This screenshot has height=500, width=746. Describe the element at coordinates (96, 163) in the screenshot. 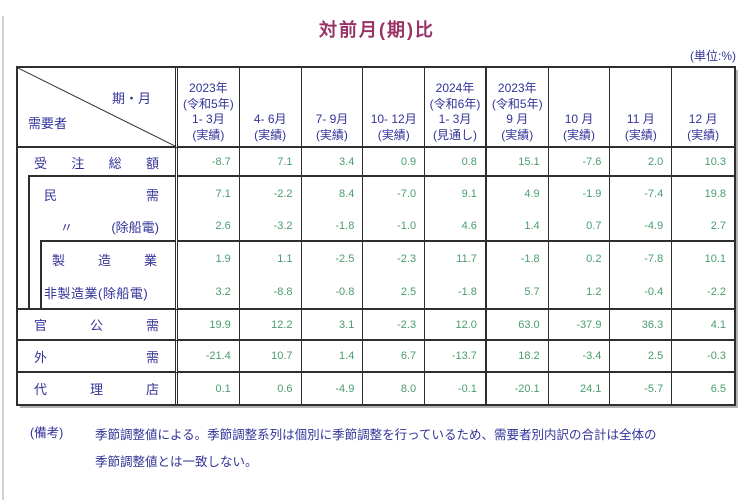

I see `row-label-text: 受 注 総 額` at that location.